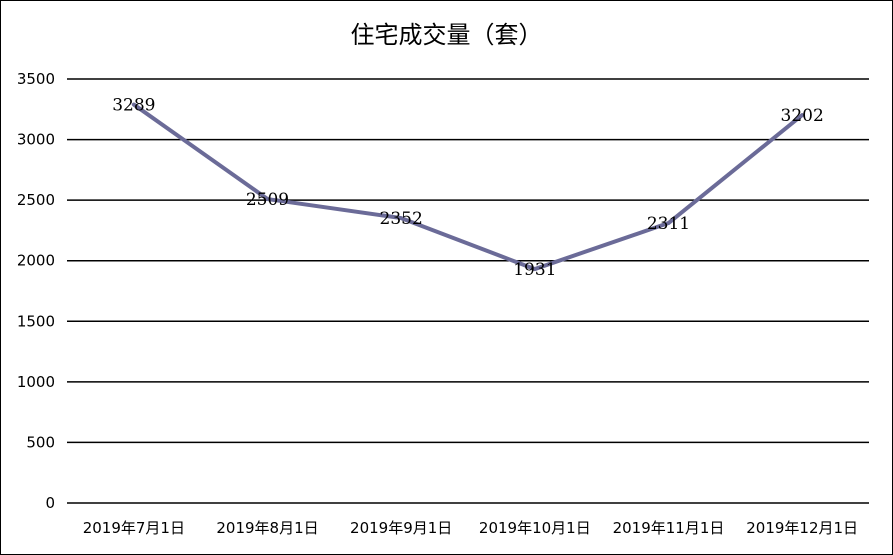 The image size is (893, 555). What do you see at coordinates (535, 528) in the screenshot?
I see `x-tick-label: 2019年10月1日` at bounding box center [535, 528].